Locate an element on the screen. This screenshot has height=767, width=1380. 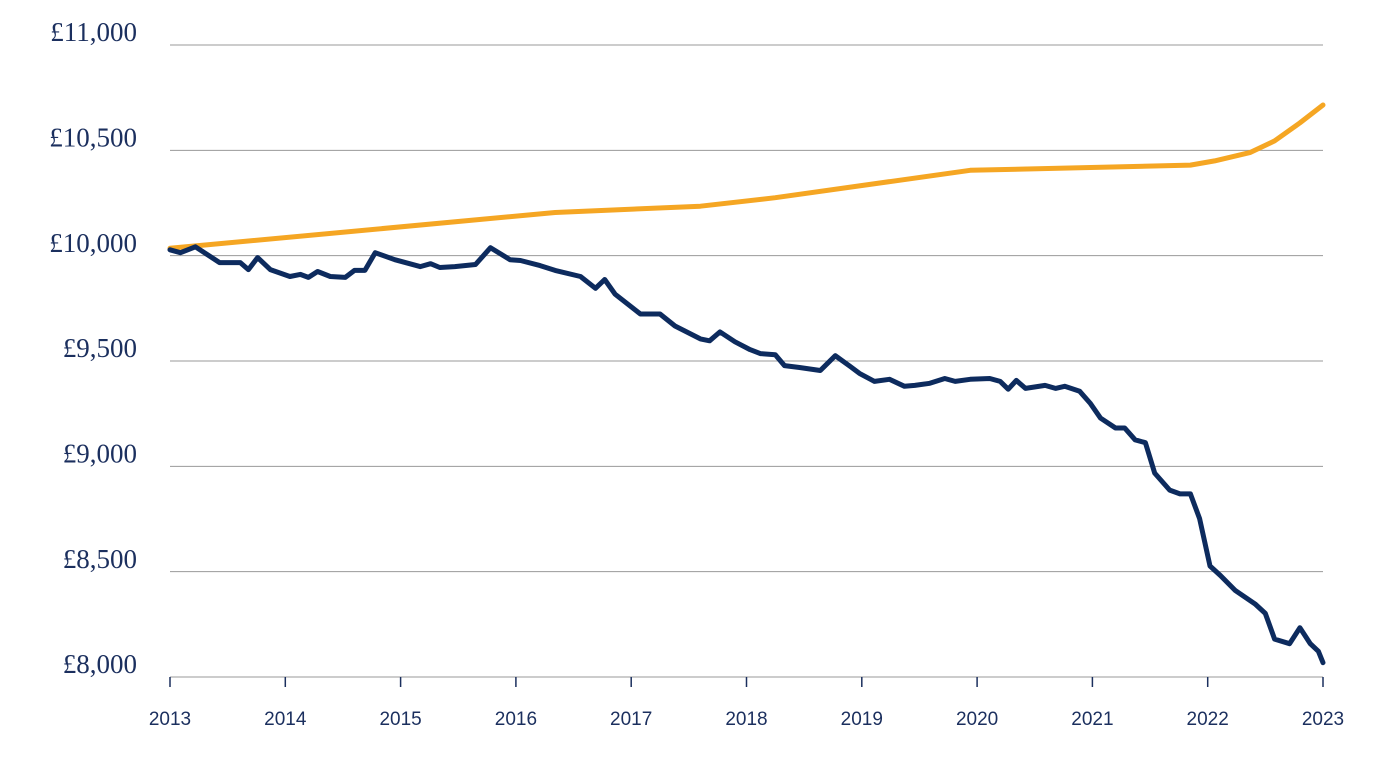
x-tick-label: 2019 is located at coordinates (862, 719).